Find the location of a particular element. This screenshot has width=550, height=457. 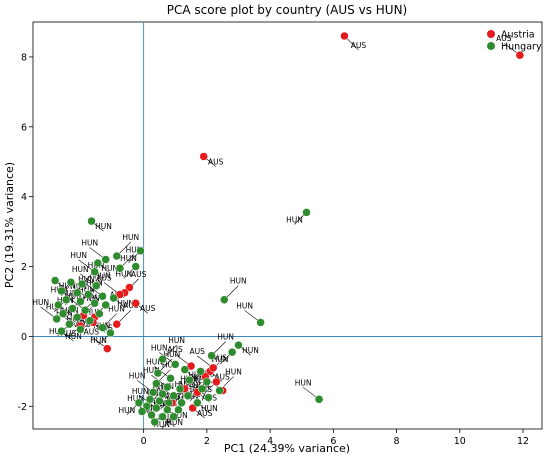

chart-title: PCA score plot by country (AUS vs HUN) is located at coordinates (287, 10).